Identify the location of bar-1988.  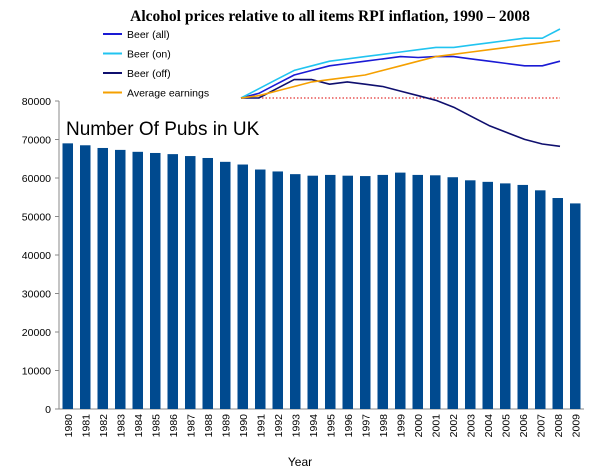
(207, 283).